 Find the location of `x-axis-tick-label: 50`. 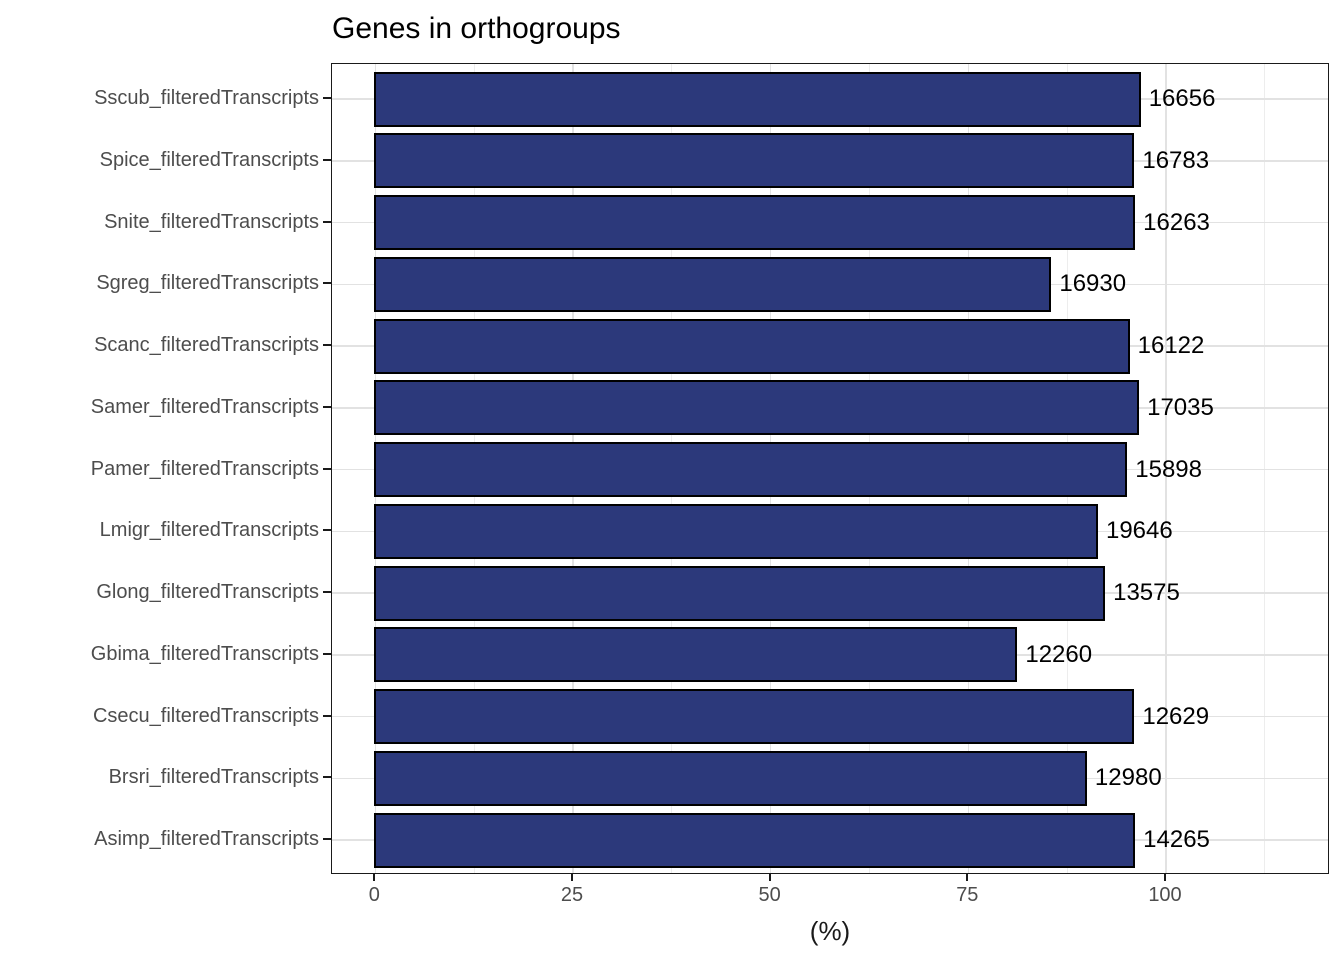

x-axis-tick-label: 50 is located at coordinates (769, 895).